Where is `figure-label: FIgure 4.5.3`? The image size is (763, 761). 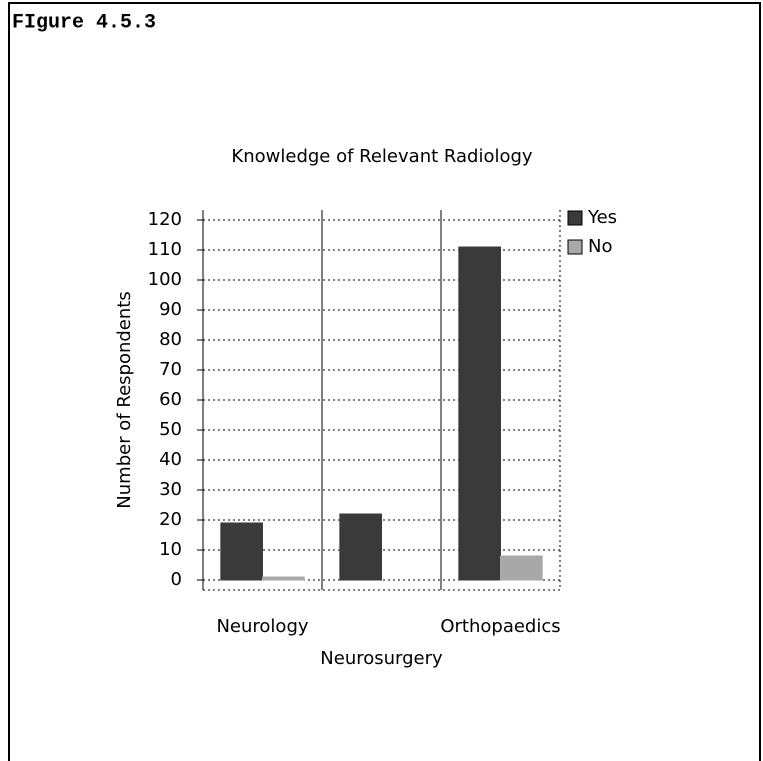
figure-label: FIgure 4.5.3 is located at coordinates (84, 22).